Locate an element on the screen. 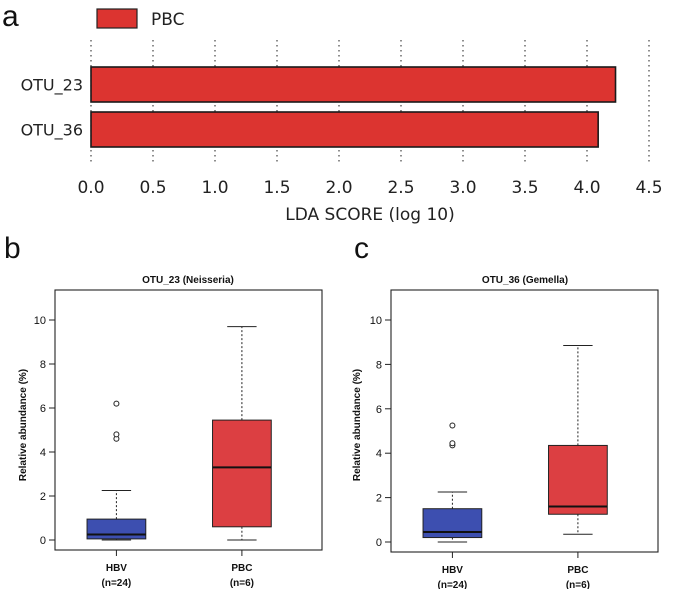 The height and width of the screenshot is (589, 685). legend-swatch is located at coordinates (117, 18).